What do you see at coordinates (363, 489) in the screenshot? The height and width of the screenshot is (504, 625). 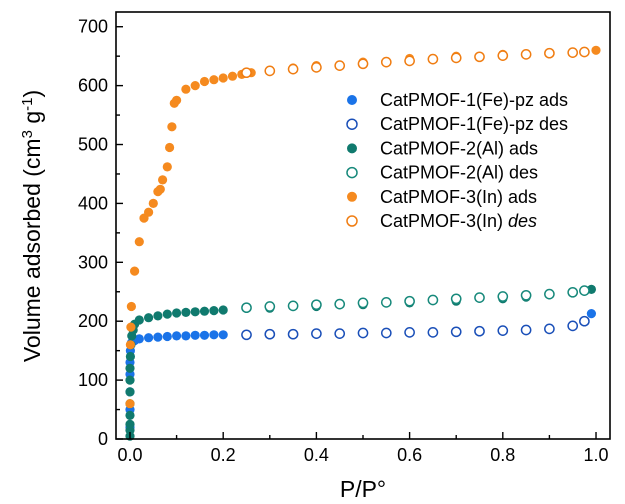 I see `x-axis-title: P/P°` at bounding box center [363, 489].